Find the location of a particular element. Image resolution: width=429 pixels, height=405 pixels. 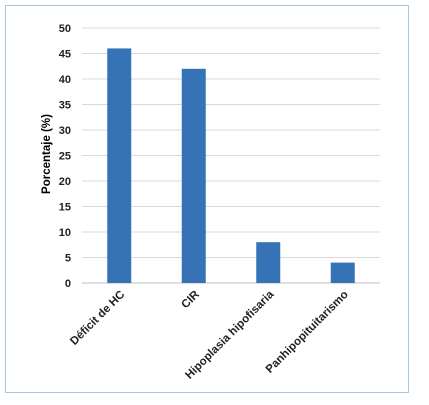

y-tick-label: 45 is located at coordinates (65, 55).